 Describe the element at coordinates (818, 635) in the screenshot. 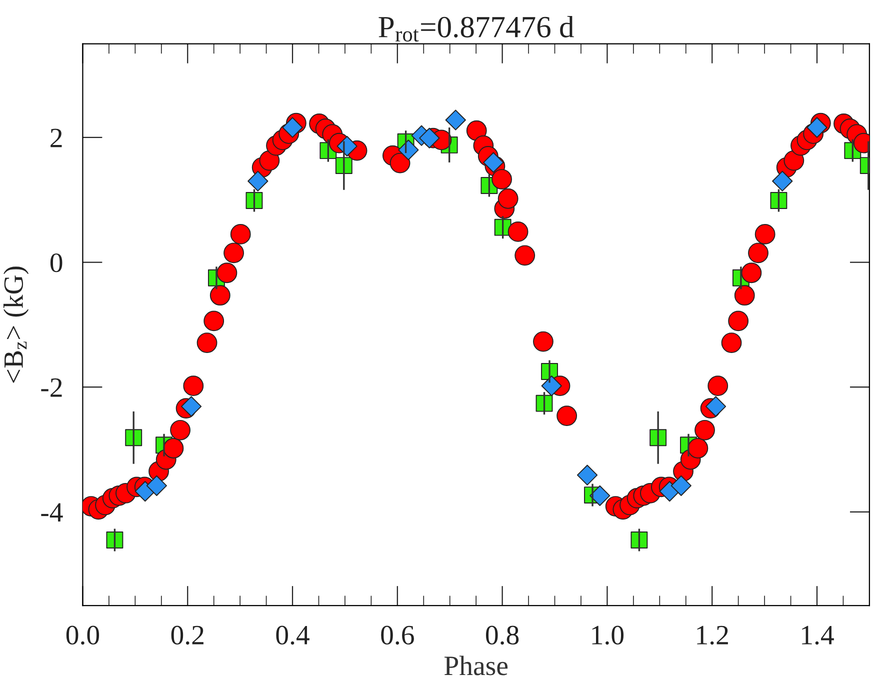

I see `x-tick-label: 1.4` at that location.